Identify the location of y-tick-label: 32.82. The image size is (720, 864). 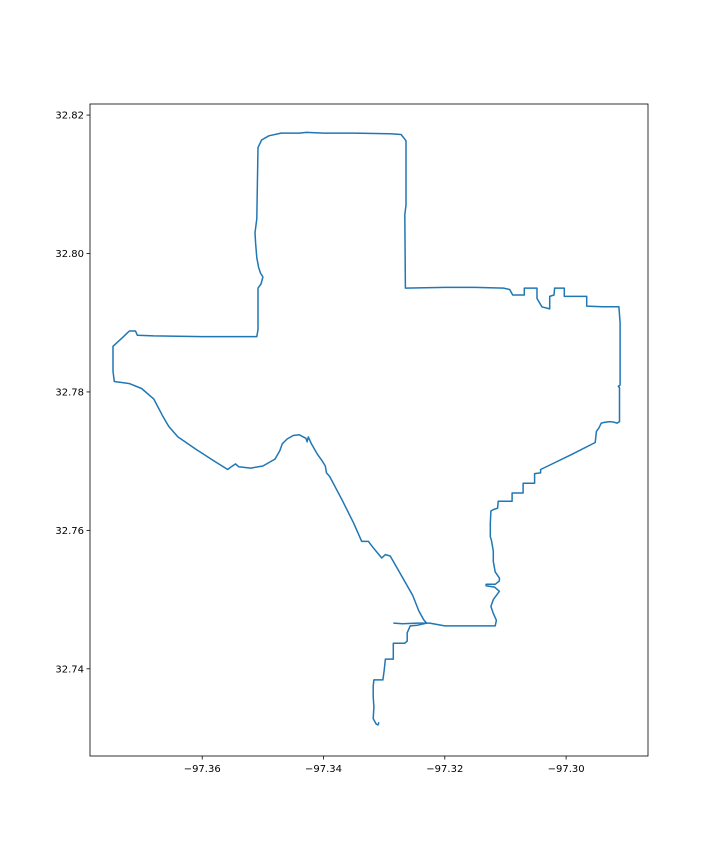
(69, 116).